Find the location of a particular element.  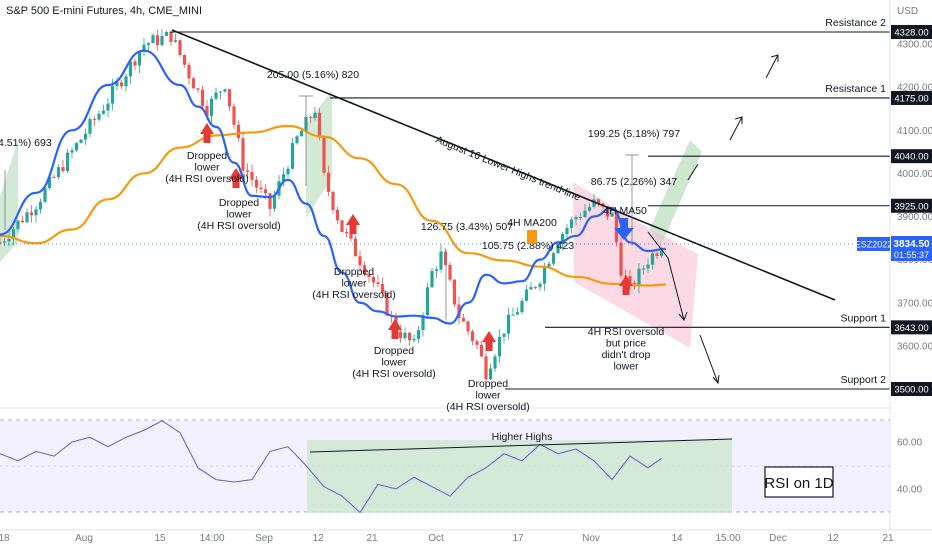

currency-label: USD is located at coordinates (907, 11).